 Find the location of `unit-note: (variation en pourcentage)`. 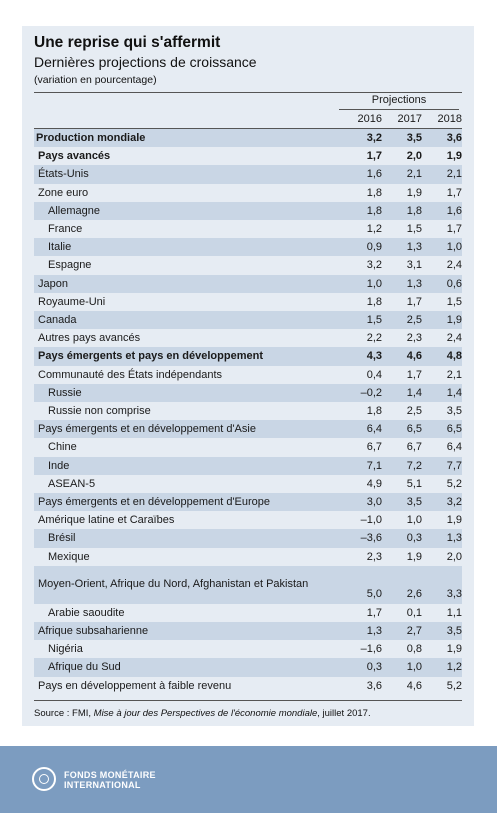

unit-note: (variation en pourcentage) is located at coordinates (95, 80).